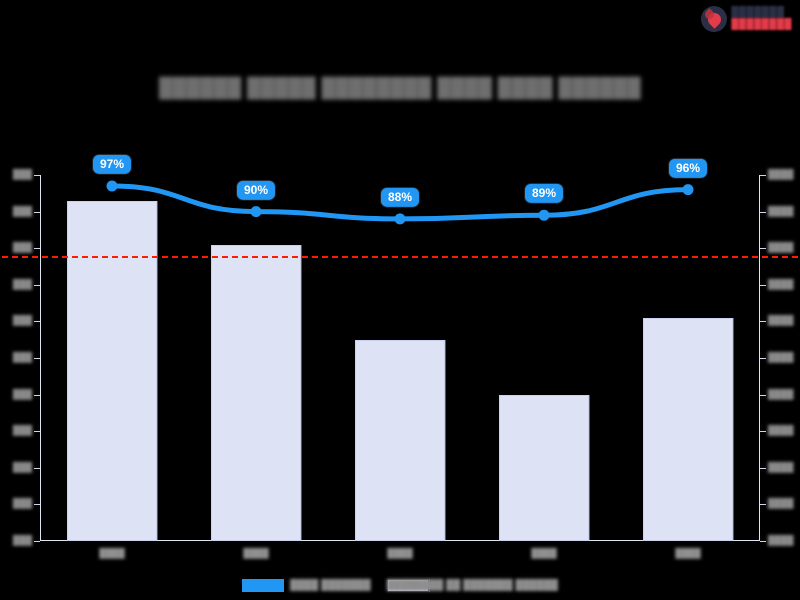 Image resolution: width=800 pixels, height=600 pixels. Describe the element at coordinates (256, 190) in the screenshot. I see `data-label-badge: 90%` at that location.